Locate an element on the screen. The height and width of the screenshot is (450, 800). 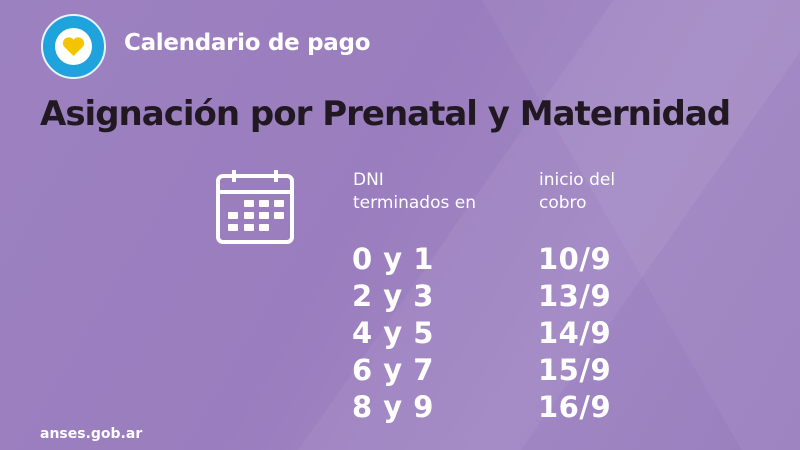
dni-column-header: DNI terminados en is located at coordinates (414, 192).